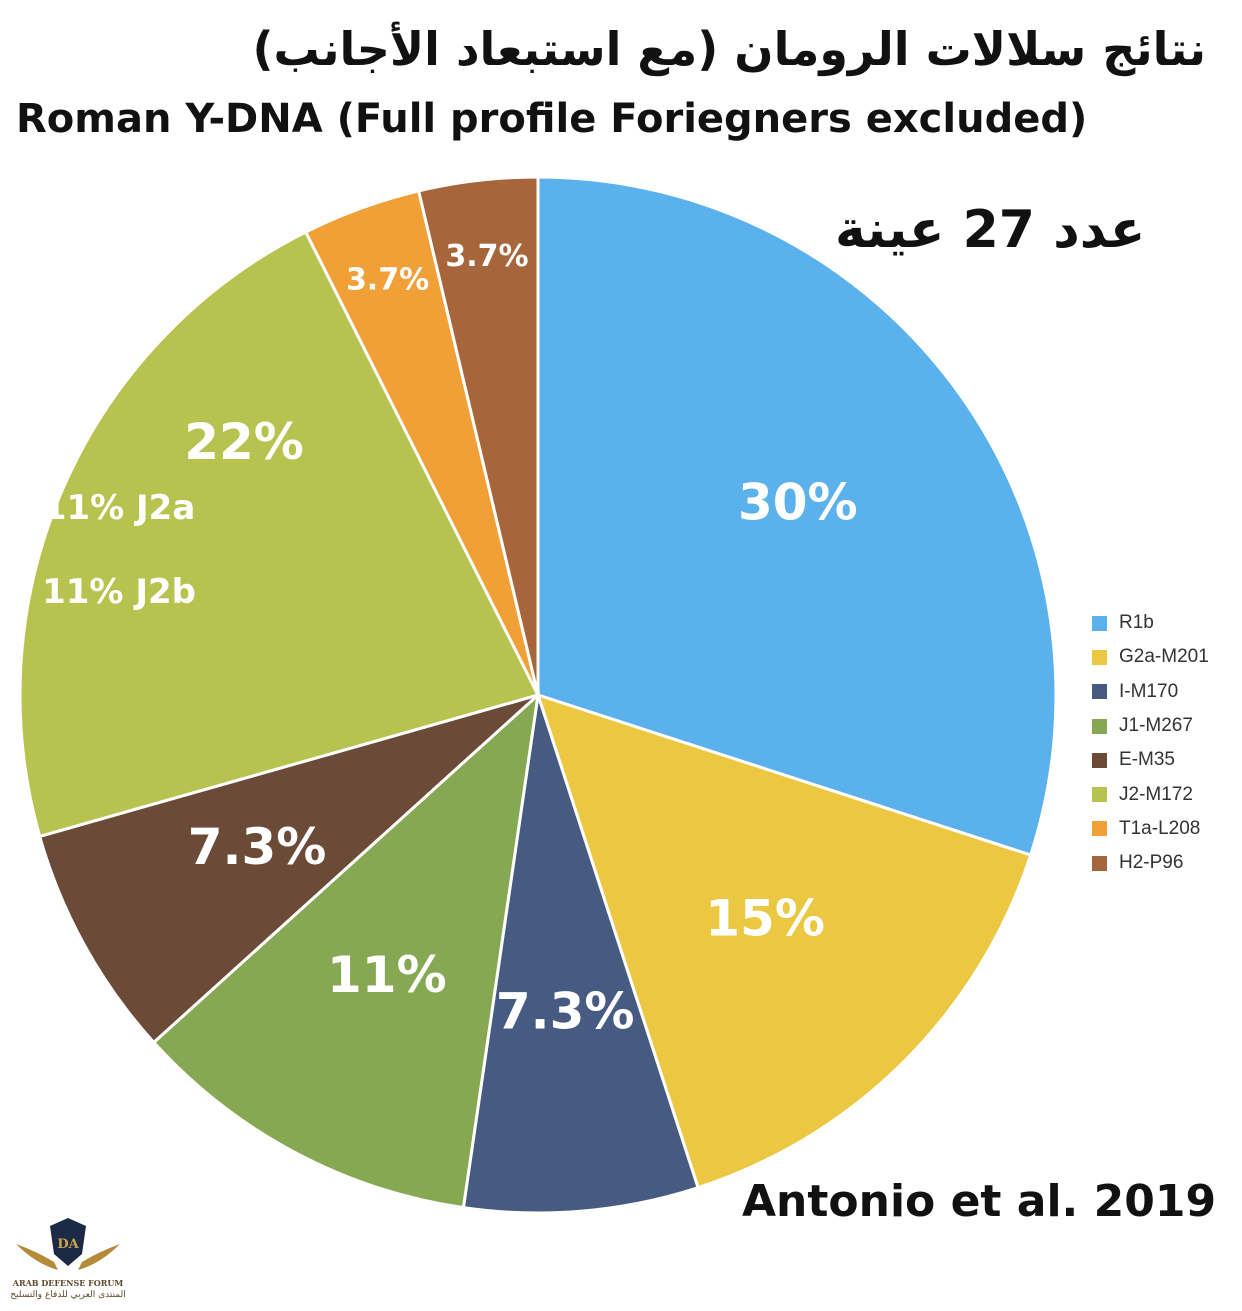  Describe the element at coordinates (1164, 657) in the screenshot. I see `legend-label: G2a-M201` at that location.